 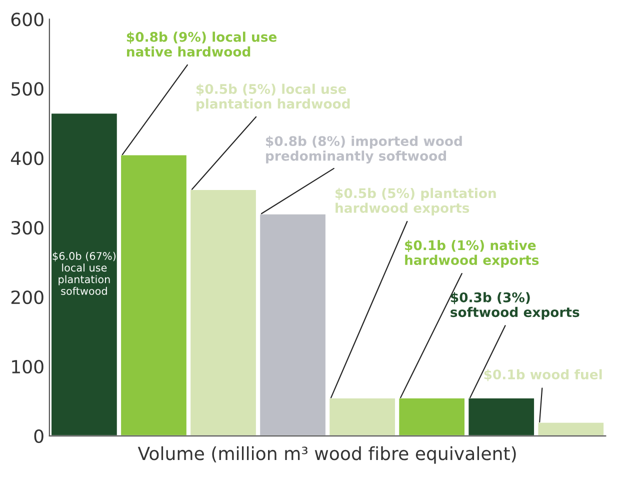 What do you see at coordinates (27, 19) in the screenshot?
I see `y-tick-label: 600` at bounding box center [27, 19].